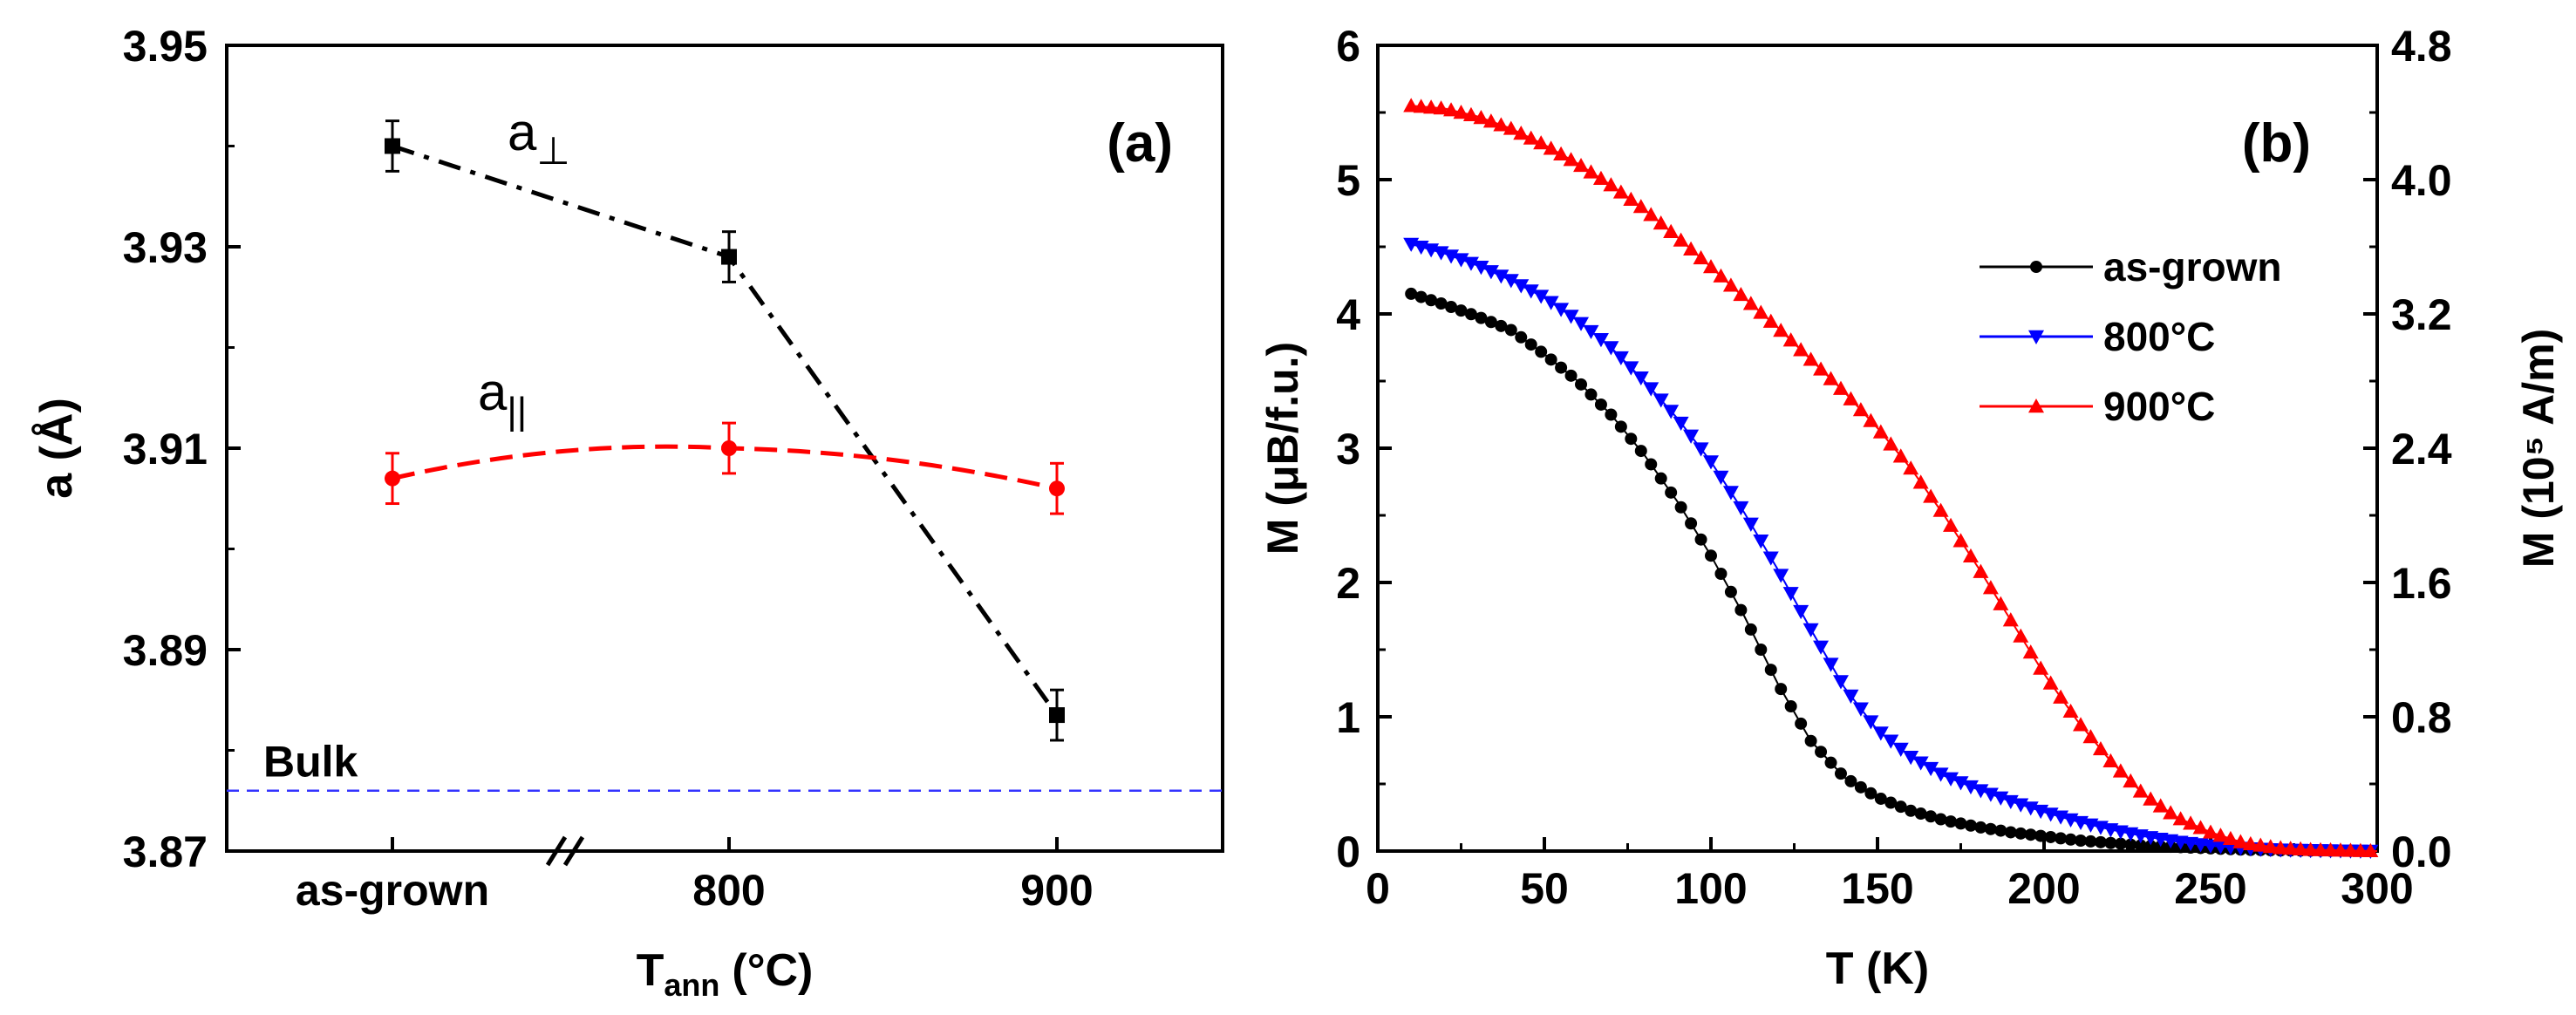 The image size is (2576, 1015). What do you see at coordinates (729, 890) in the screenshot?
I see `x-tick-label: 800` at bounding box center [729, 890].